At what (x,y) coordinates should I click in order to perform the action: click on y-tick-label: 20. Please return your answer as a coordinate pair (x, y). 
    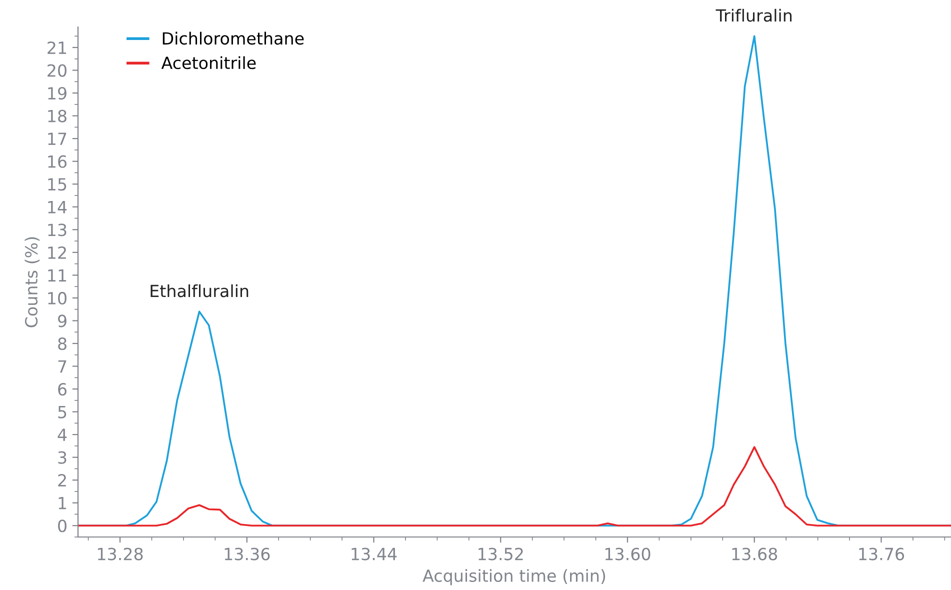
    Looking at the image, I should click on (57, 70).